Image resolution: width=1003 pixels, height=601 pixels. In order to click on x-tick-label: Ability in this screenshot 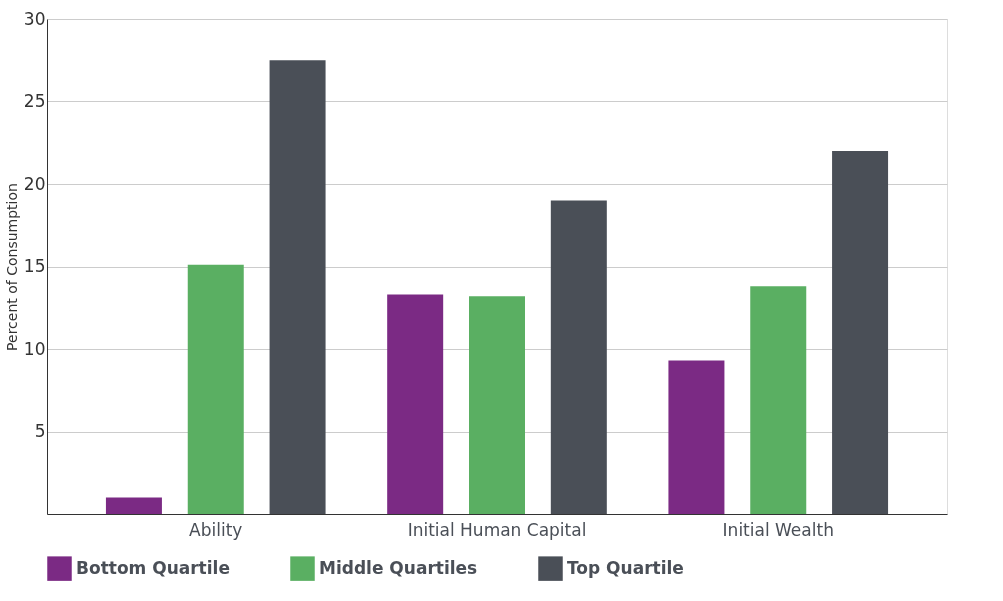, I will do `click(216, 529)`.